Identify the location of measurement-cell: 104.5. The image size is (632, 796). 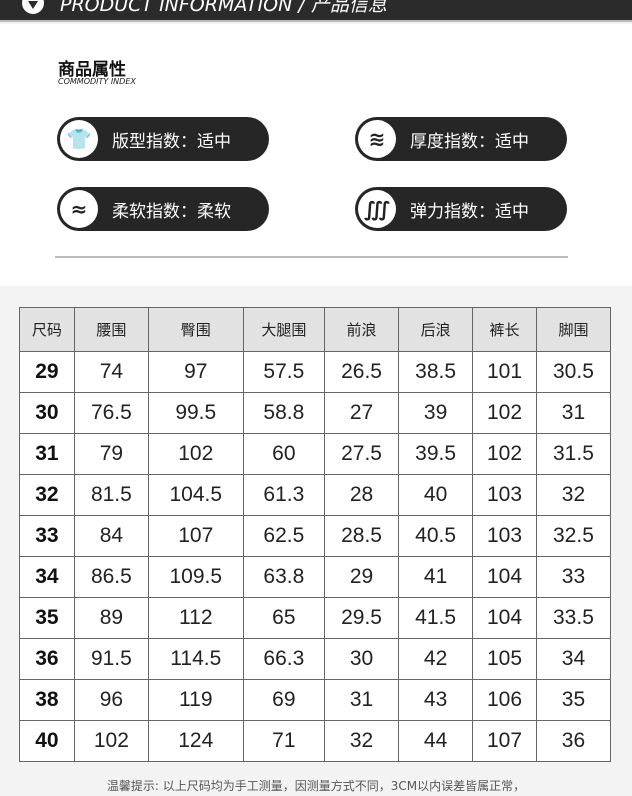
(195, 495).